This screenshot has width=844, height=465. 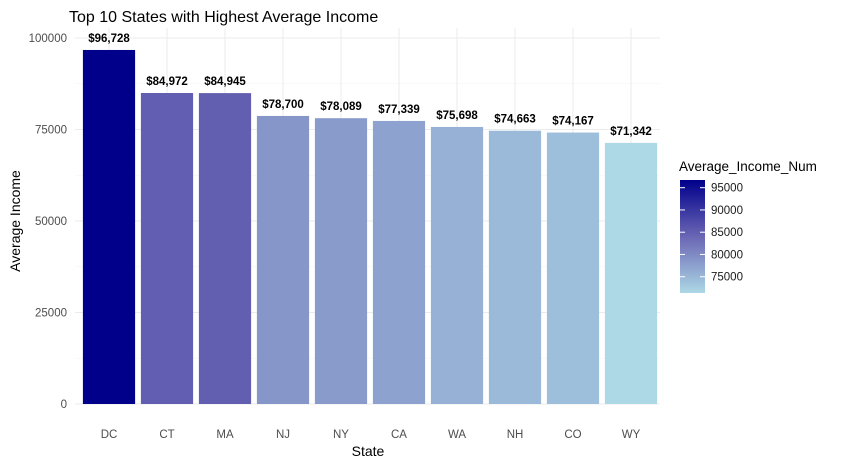 What do you see at coordinates (109, 435) in the screenshot?
I see `x-tick-label: DC` at bounding box center [109, 435].